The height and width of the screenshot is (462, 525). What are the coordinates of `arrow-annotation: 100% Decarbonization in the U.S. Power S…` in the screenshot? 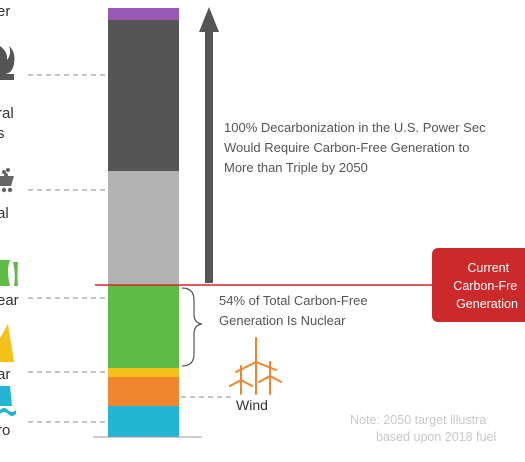 It's located at (356, 147).